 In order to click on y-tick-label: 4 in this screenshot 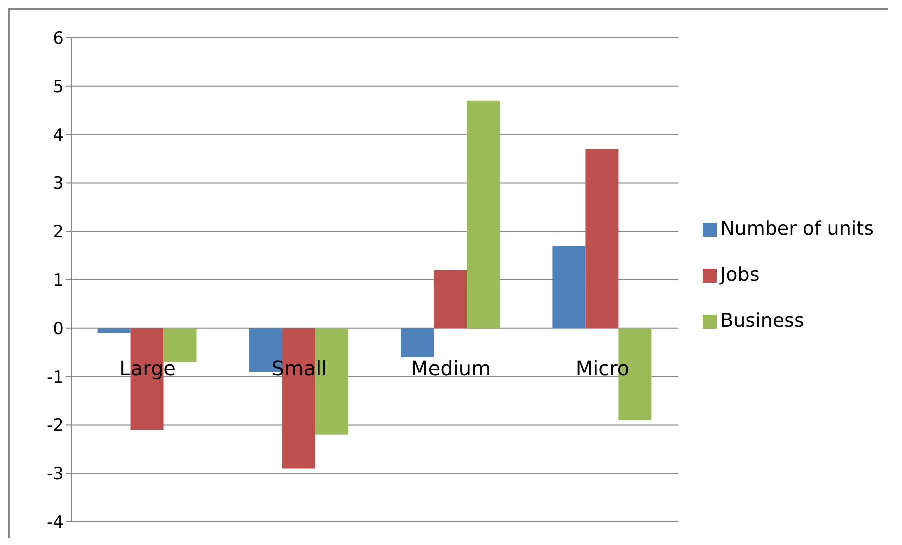, I will do `click(58, 136)`.